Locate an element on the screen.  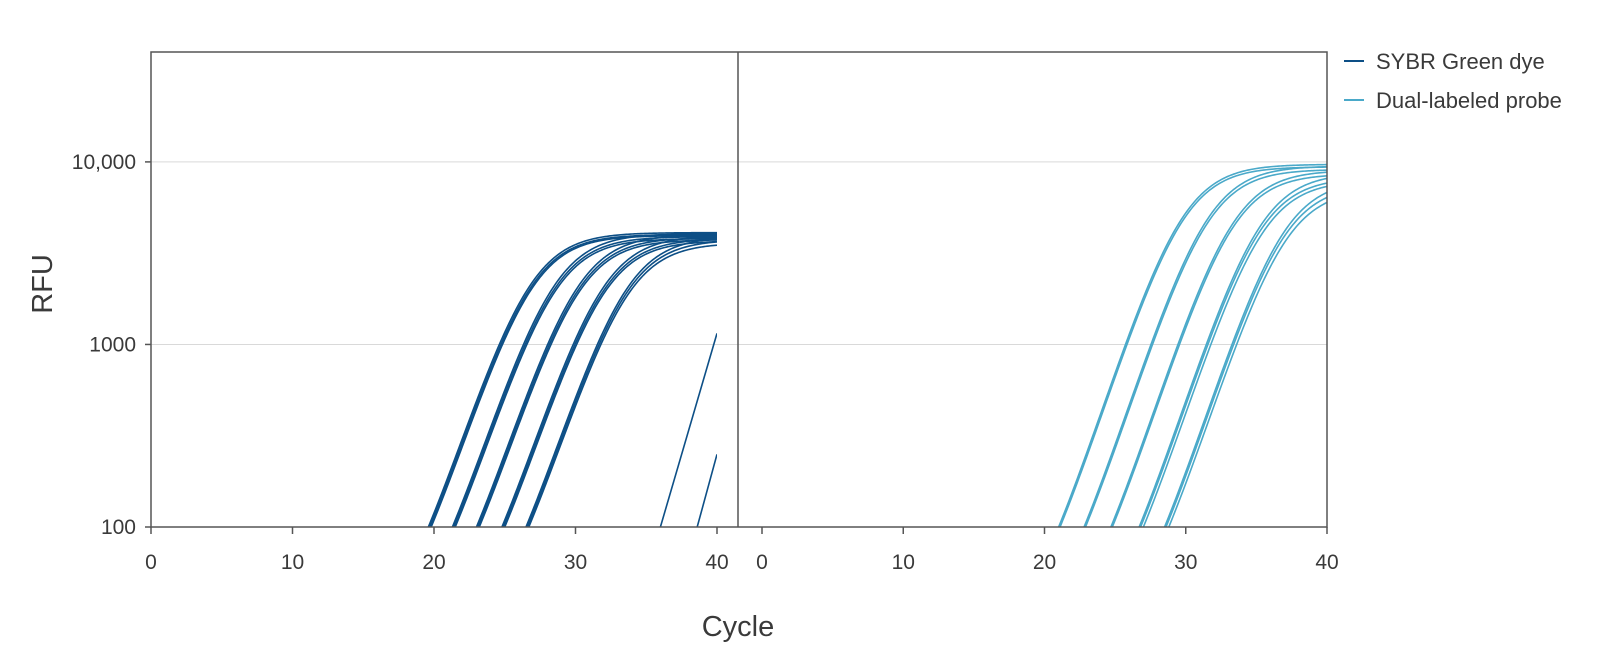
legend-label-sybr: SYBR Green dye is located at coordinates (1460, 61).